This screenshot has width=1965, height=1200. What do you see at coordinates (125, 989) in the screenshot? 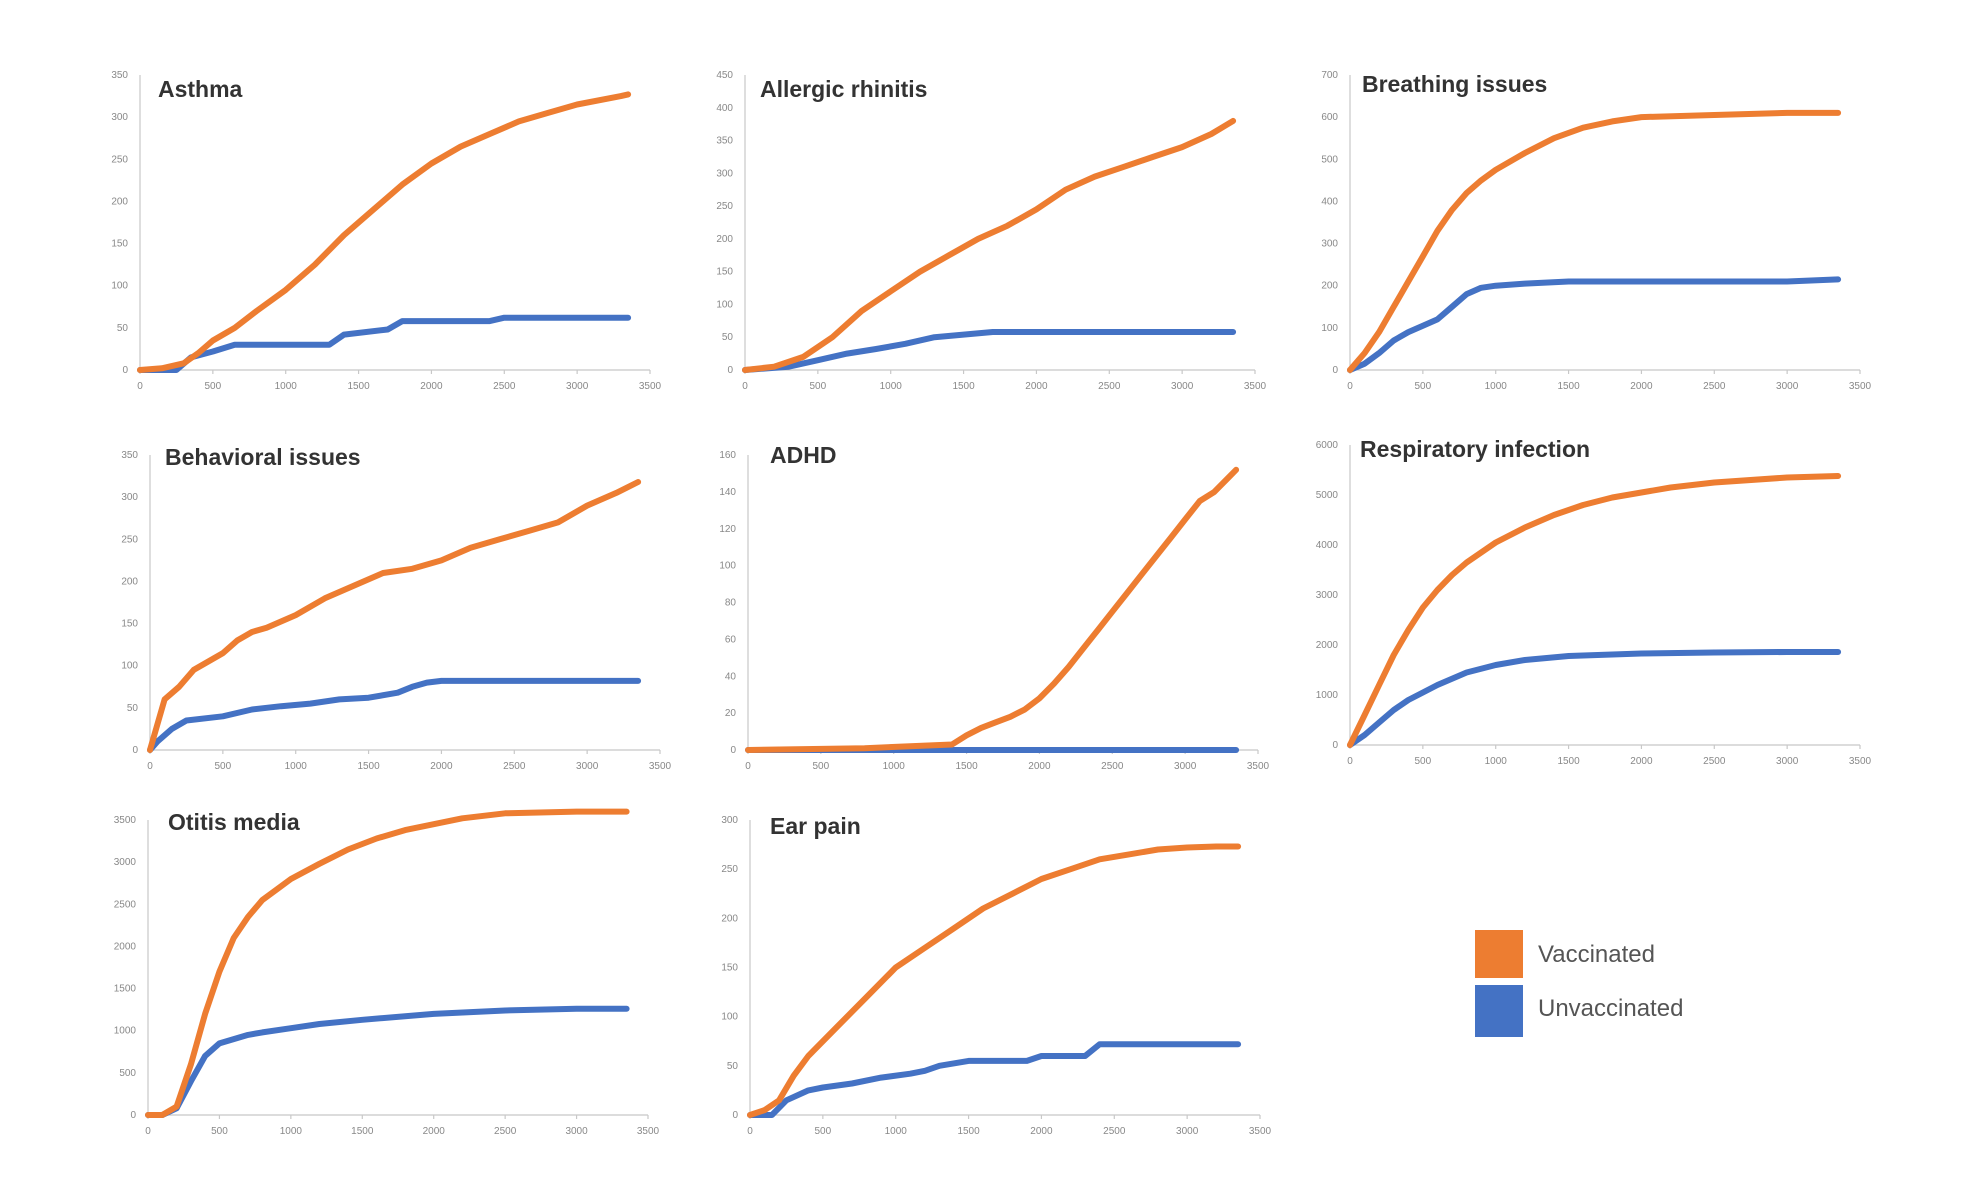
I see `y-tick-label: 1500` at bounding box center [125, 989].